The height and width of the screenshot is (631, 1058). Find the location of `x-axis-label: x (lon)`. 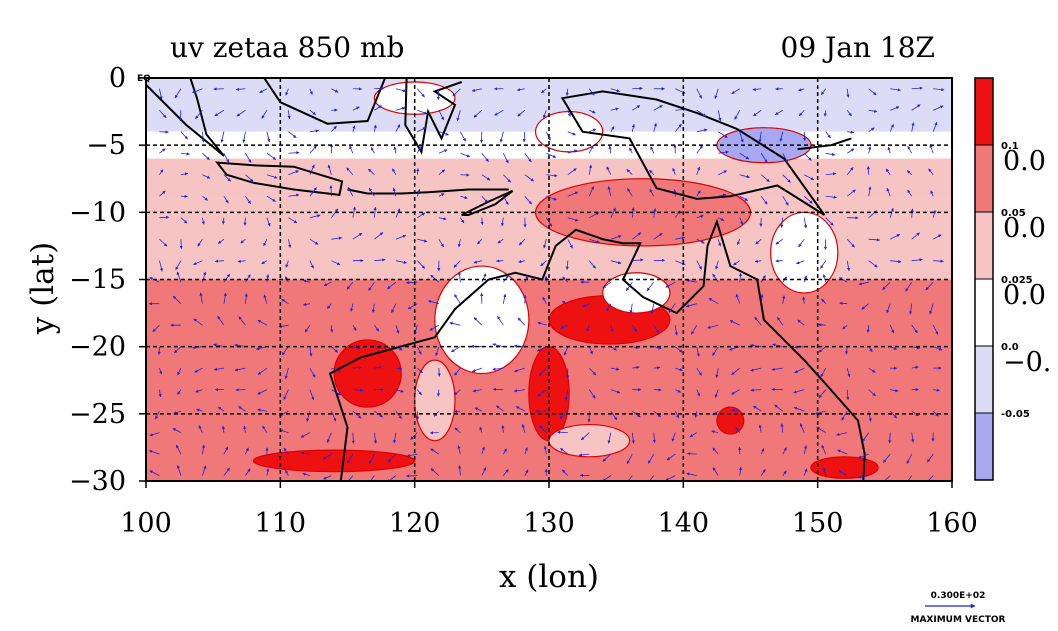

x-axis-label: x (lon) is located at coordinates (549, 577).